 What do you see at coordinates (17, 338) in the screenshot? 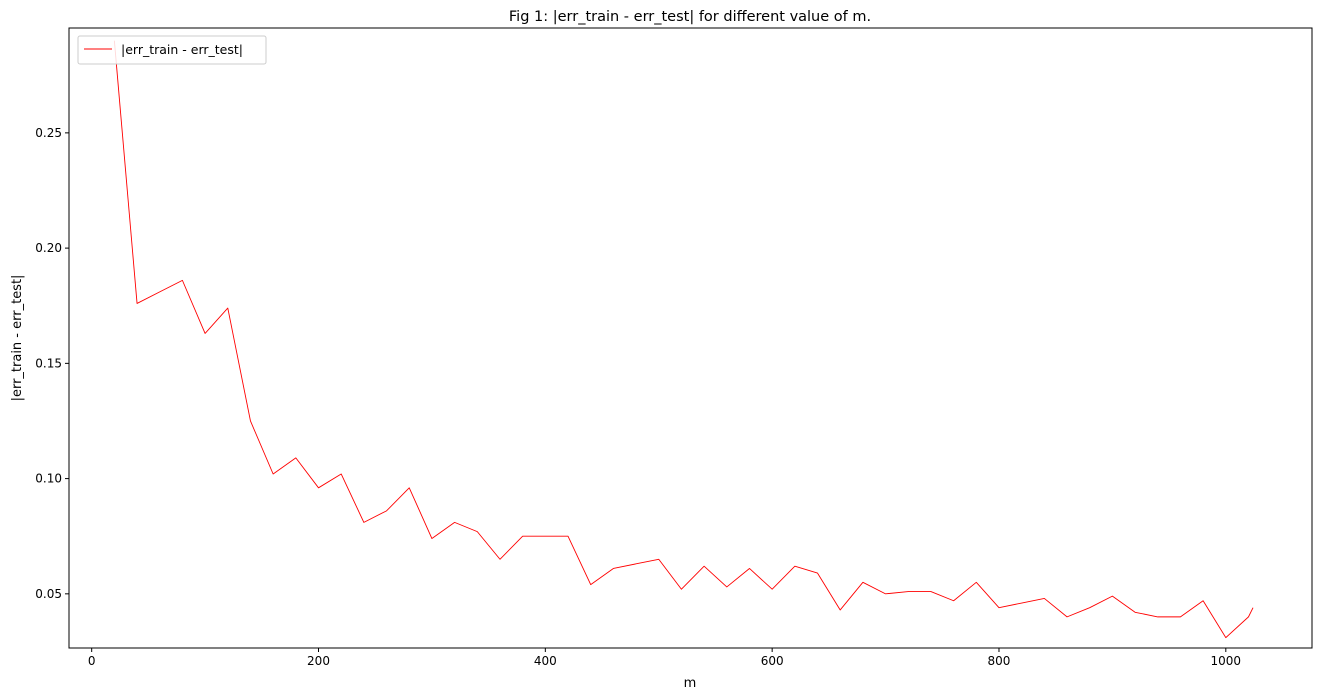
I see `y-axis-label: |err_train - err_test|` at bounding box center [17, 338].